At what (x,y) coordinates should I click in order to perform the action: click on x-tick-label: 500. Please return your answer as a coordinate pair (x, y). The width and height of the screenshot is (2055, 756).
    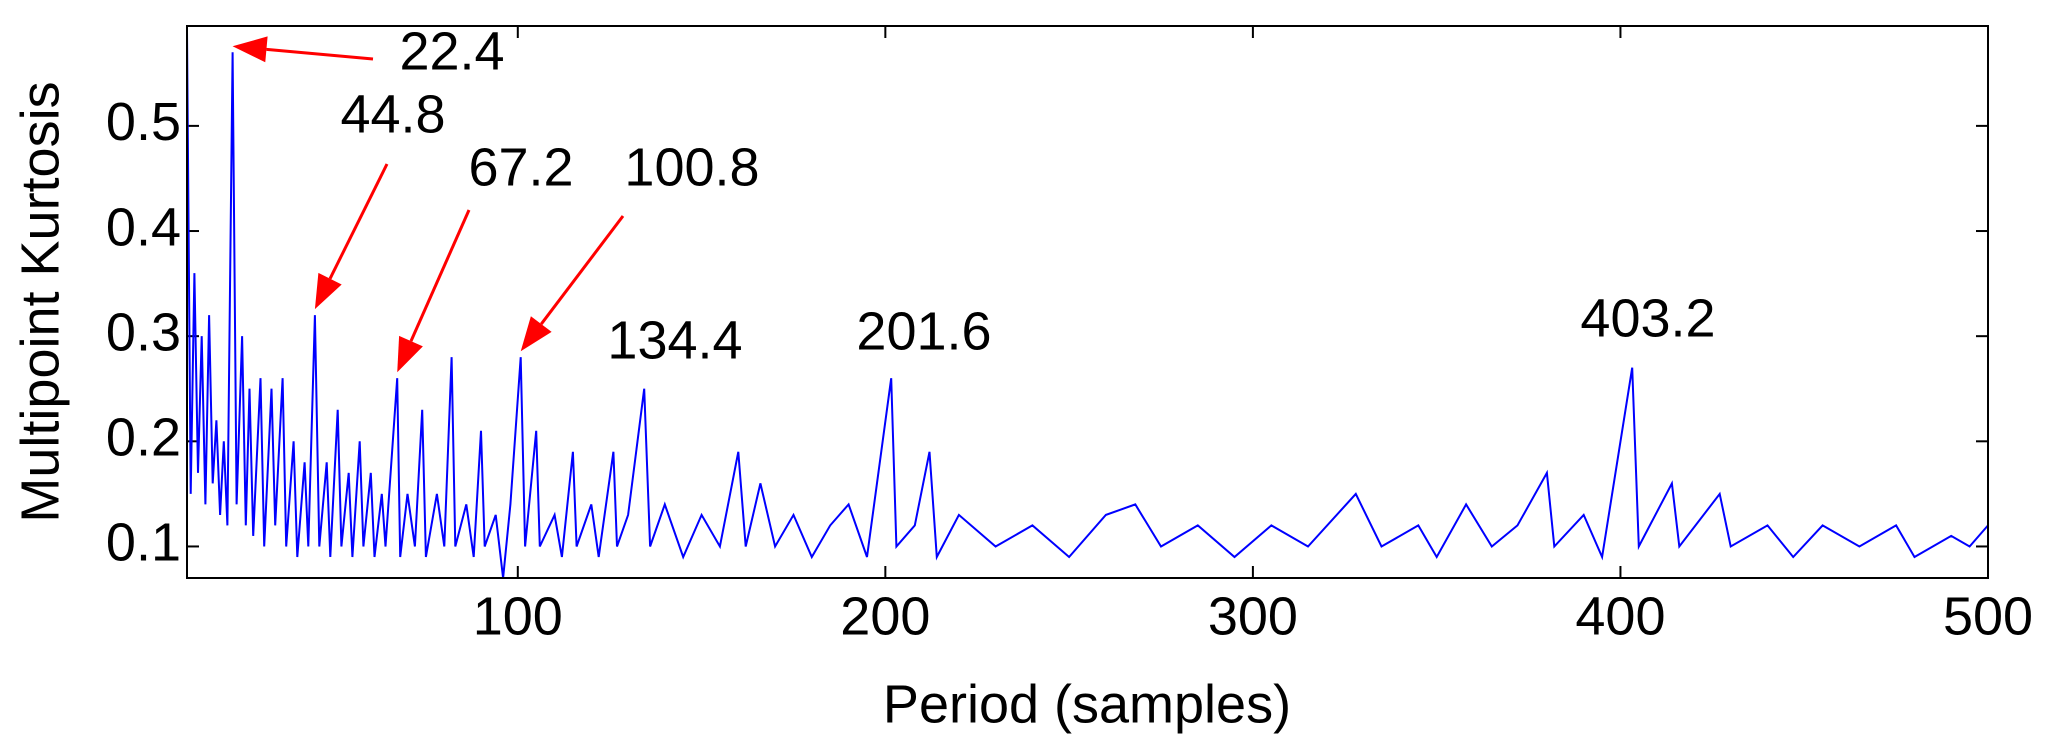
    Looking at the image, I should click on (1988, 616).